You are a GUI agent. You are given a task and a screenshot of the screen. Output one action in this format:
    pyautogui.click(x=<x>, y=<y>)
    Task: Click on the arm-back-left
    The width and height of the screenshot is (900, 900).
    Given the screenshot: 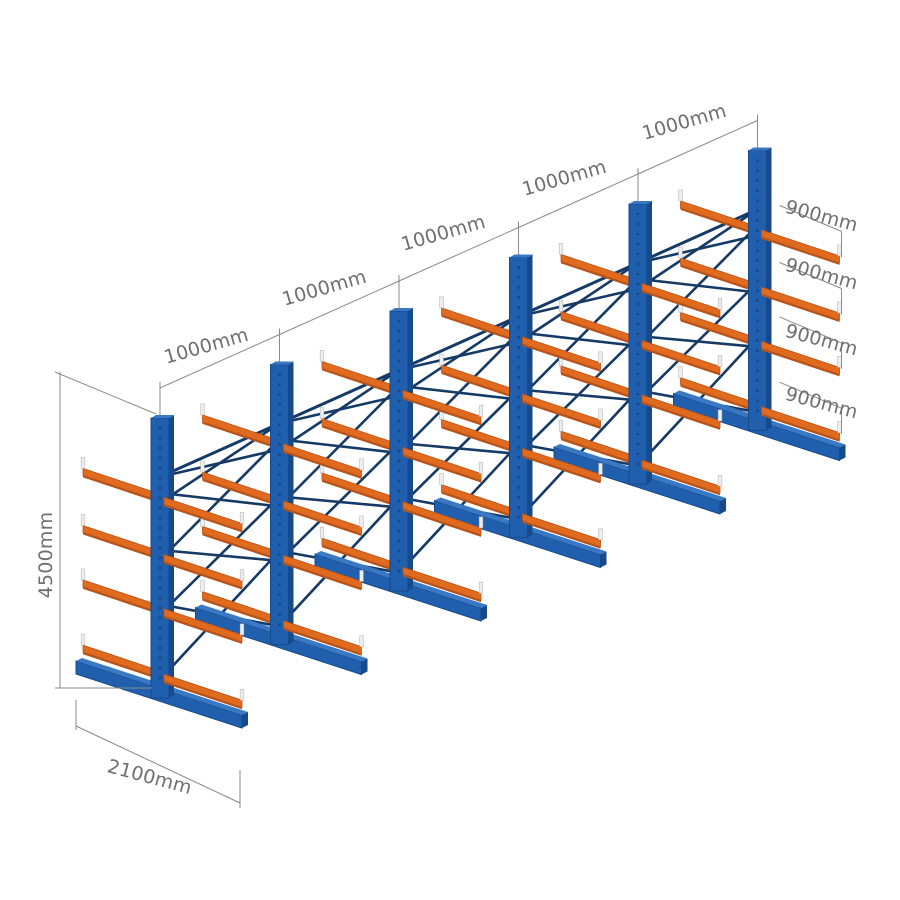 What is the action you would take?
    pyautogui.click(x=120, y=484)
    